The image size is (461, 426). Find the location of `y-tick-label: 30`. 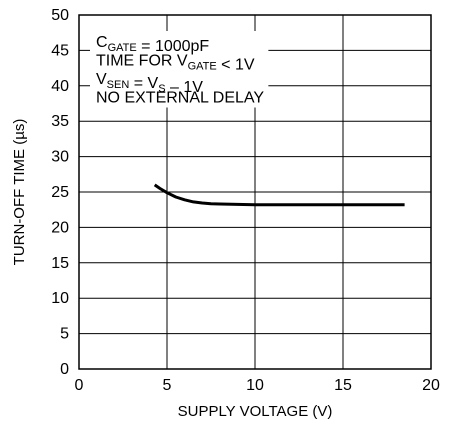

y-tick-label: 30 is located at coordinates (60, 157).